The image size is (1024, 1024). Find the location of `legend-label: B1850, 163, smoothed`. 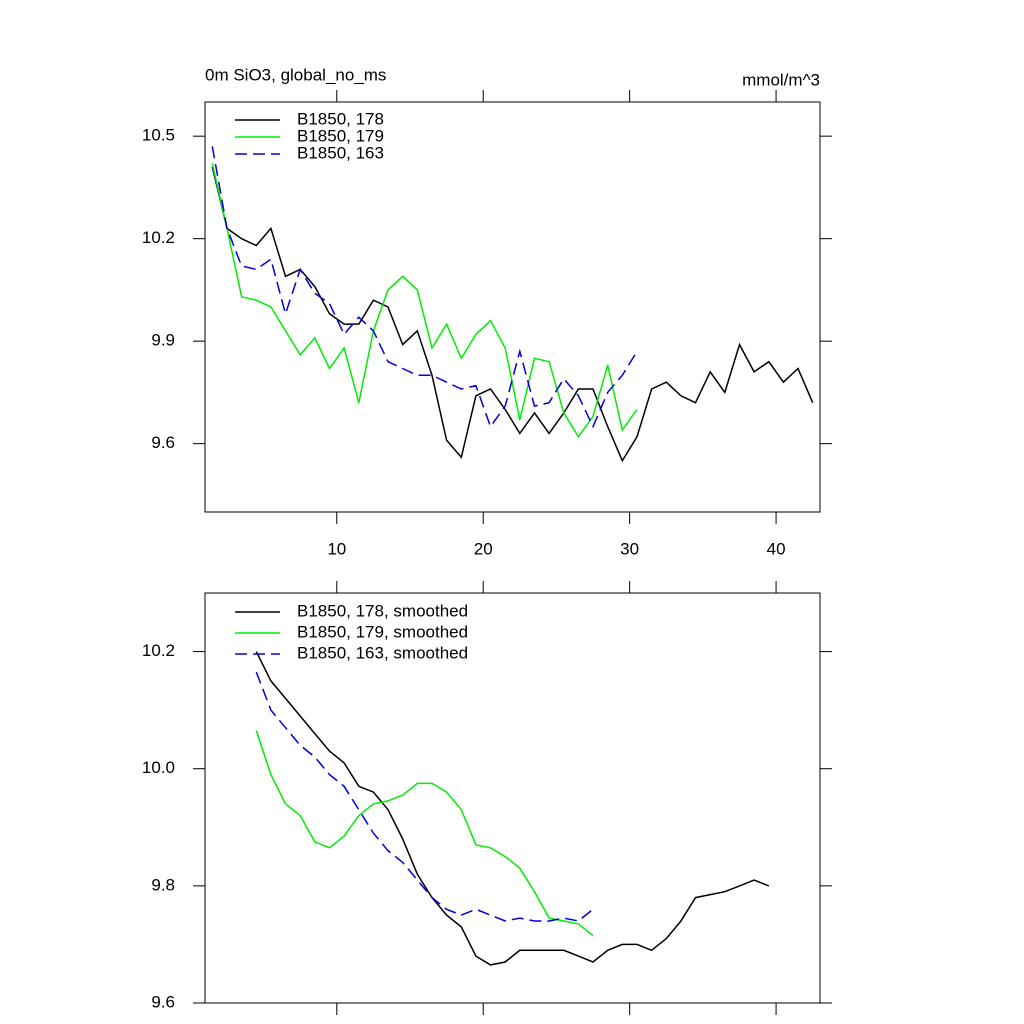

legend-label: B1850, 163, smoothed is located at coordinates (382, 652).